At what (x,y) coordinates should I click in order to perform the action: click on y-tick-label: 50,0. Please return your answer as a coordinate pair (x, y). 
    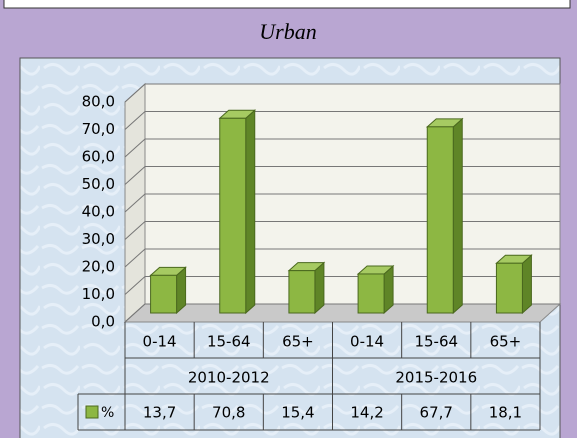
    Looking at the image, I should click on (98, 184).